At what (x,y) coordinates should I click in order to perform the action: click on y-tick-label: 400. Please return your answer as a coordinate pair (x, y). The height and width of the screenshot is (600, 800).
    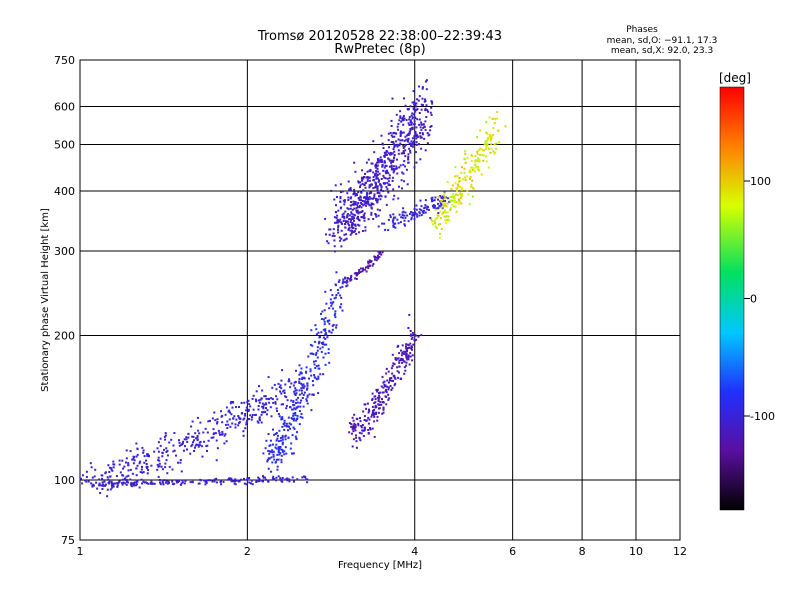
    Looking at the image, I should click on (64, 191).